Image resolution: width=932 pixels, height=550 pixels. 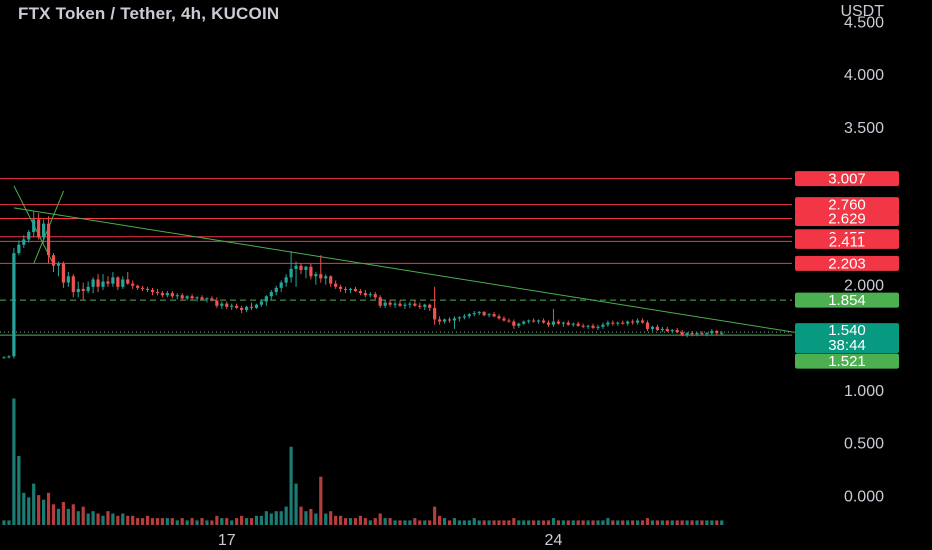 What do you see at coordinates (847, 179) in the screenshot?
I see `level-badge: 3.007` at bounding box center [847, 179].